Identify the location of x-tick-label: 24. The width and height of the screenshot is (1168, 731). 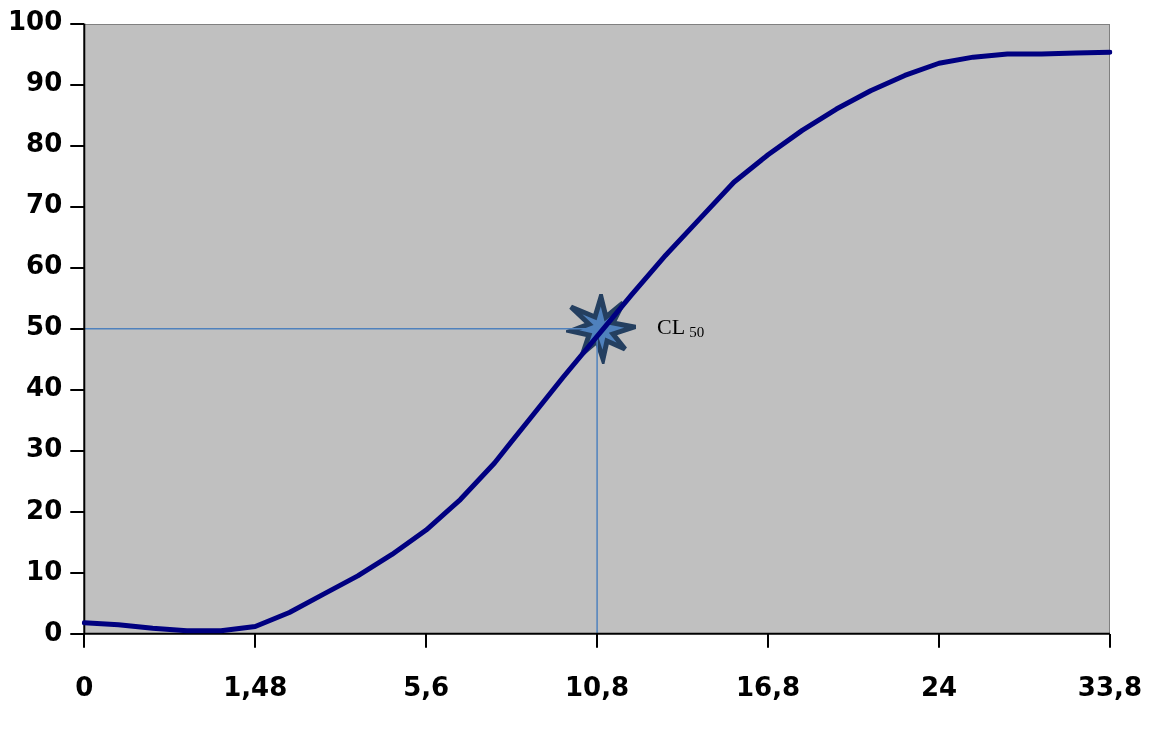
(939, 687).